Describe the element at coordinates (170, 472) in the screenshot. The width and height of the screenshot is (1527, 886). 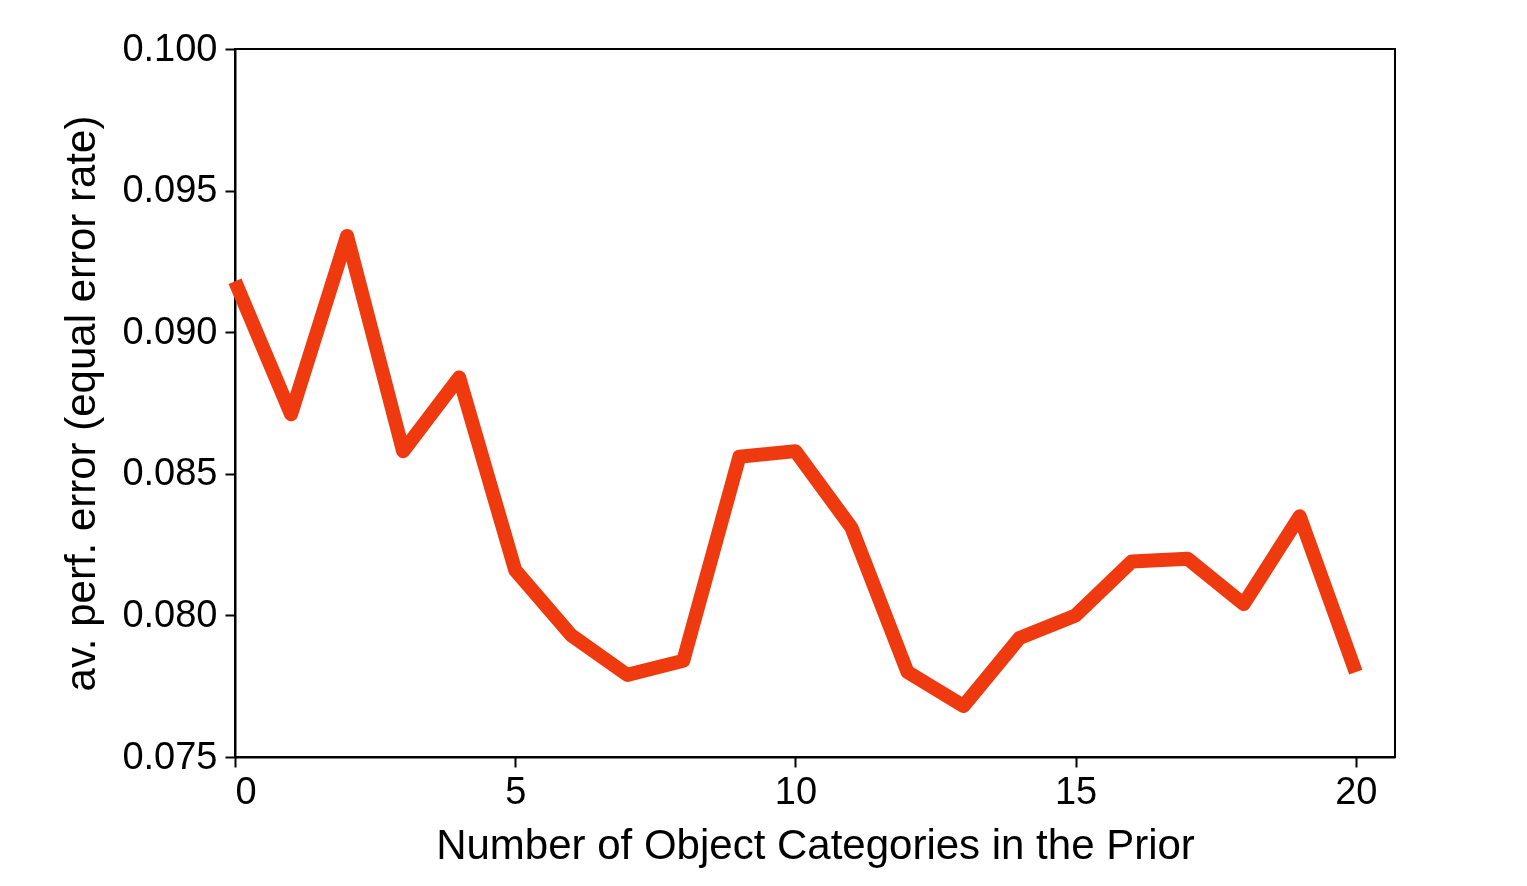
I see `y-tick-label: 0.085` at that location.